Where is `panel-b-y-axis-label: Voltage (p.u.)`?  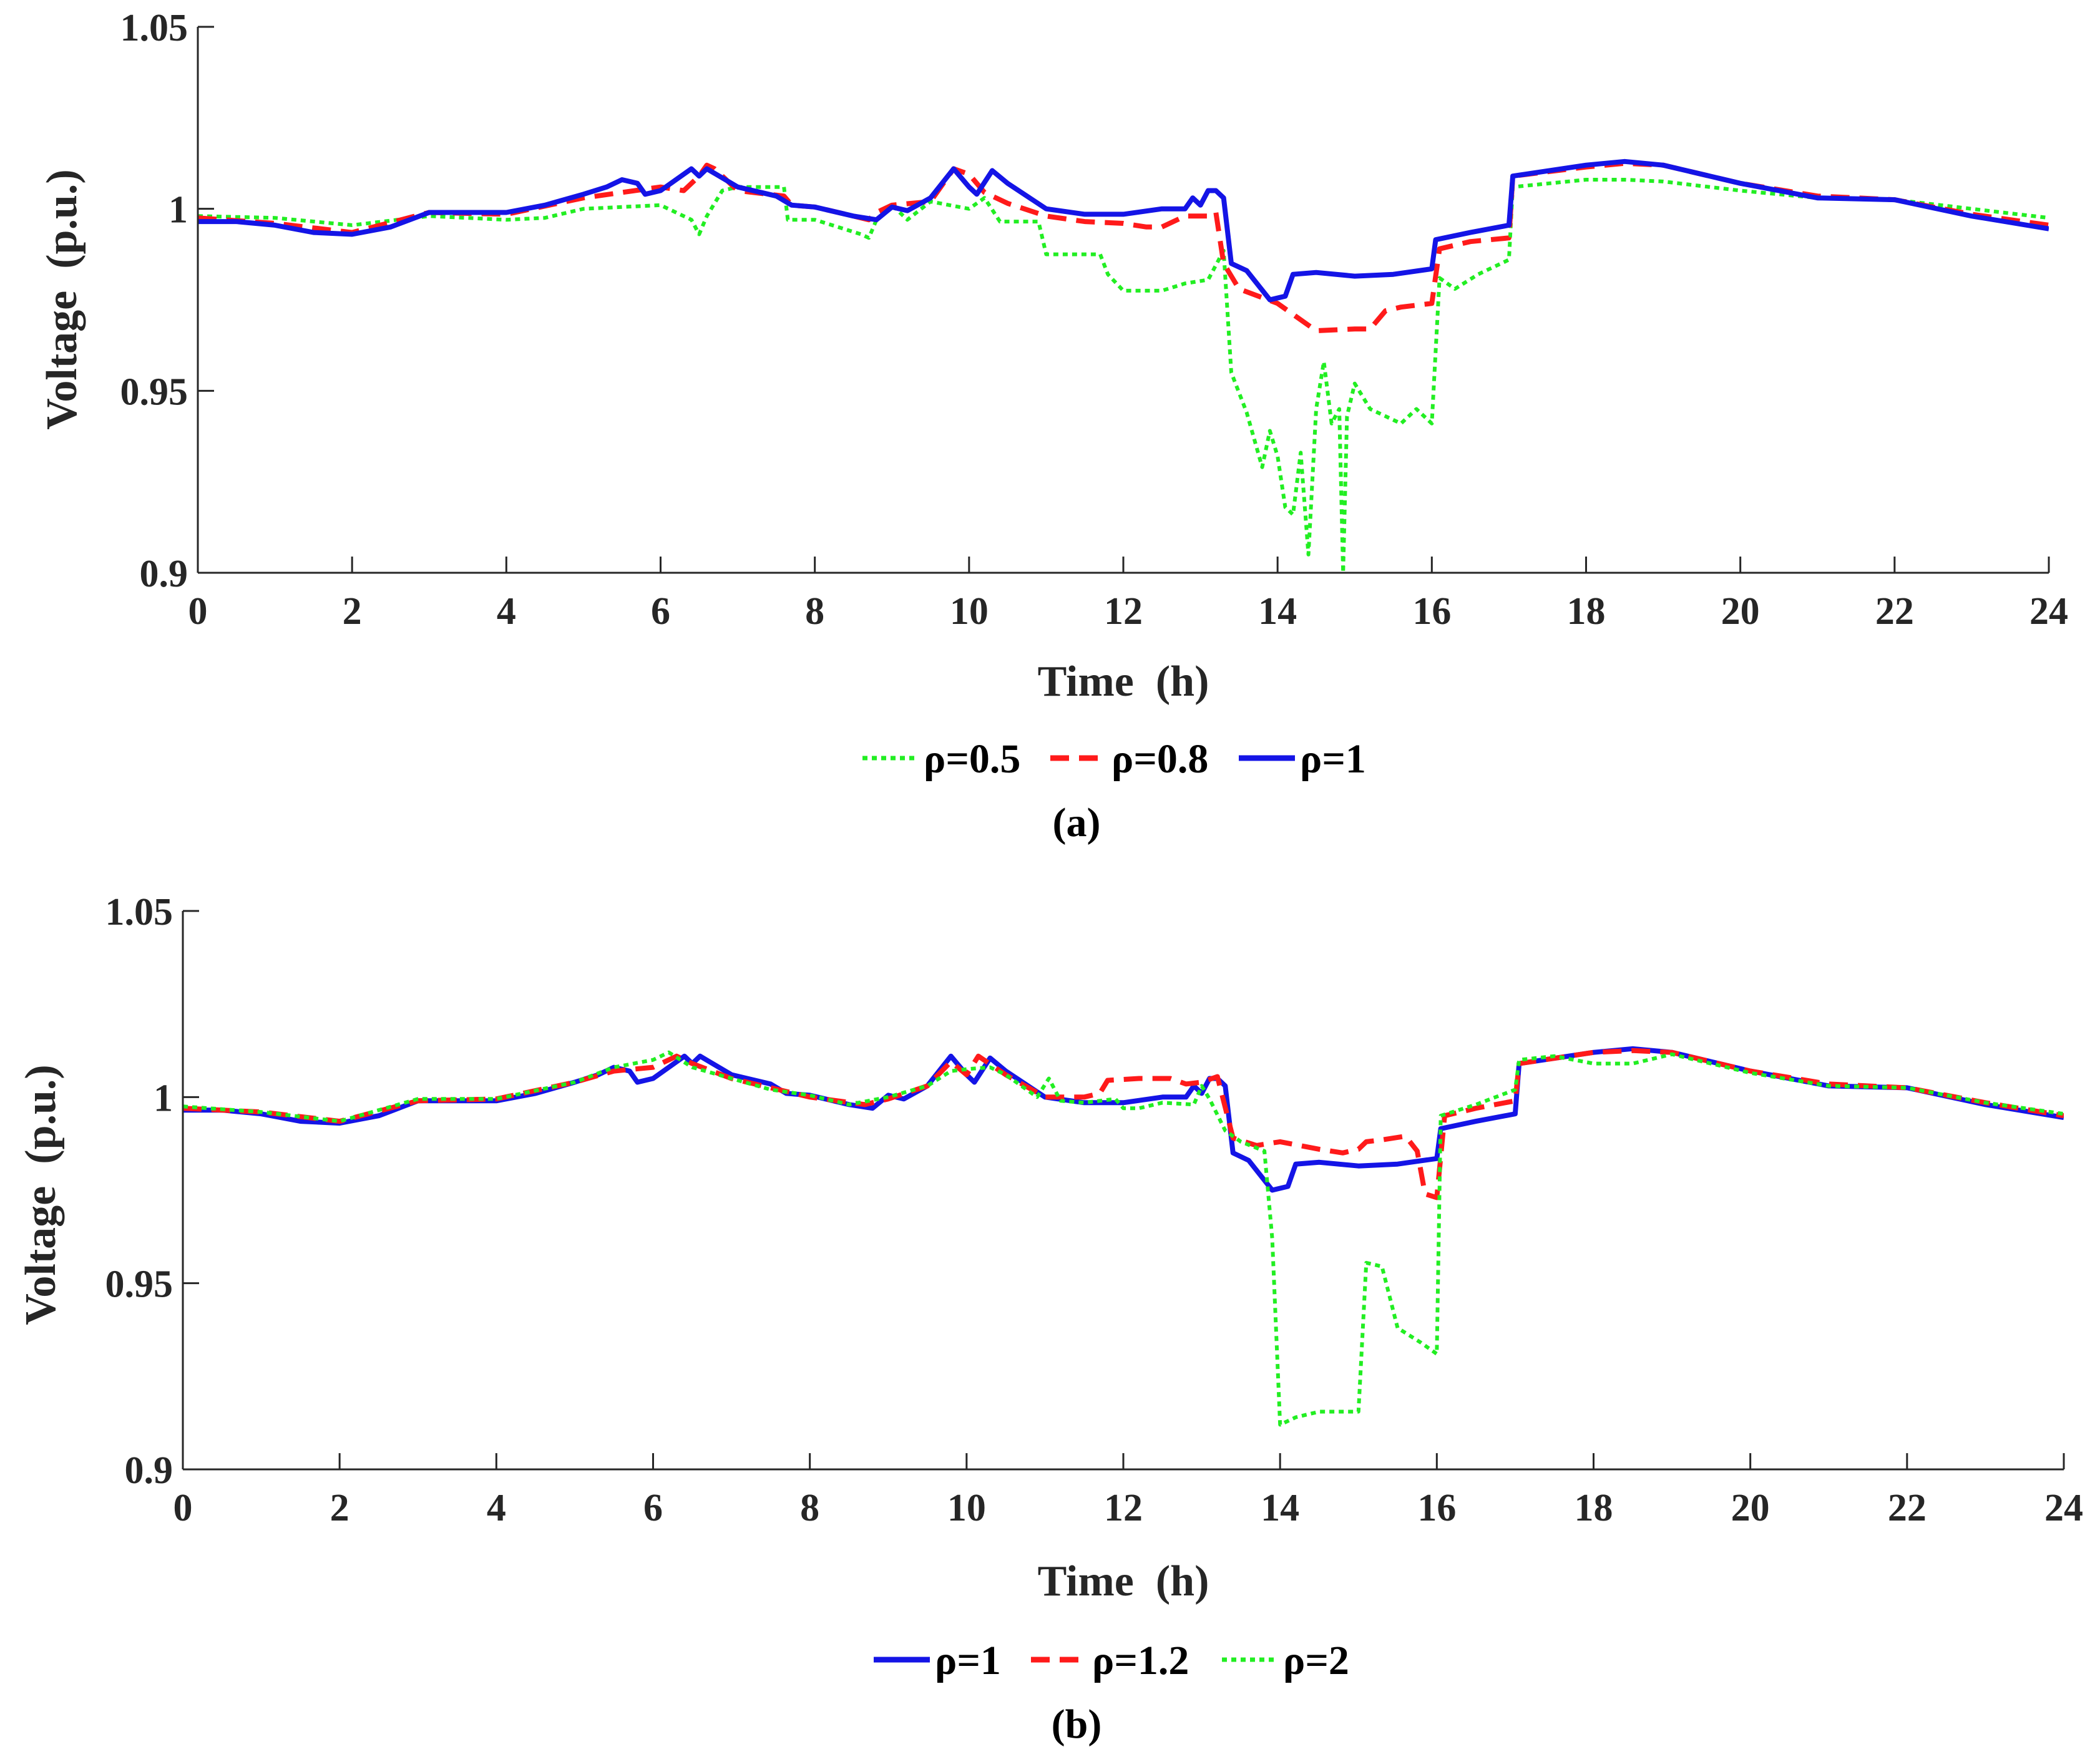 panel-b-y-axis-label: Voltage (p.u.) is located at coordinates (41, 1195).